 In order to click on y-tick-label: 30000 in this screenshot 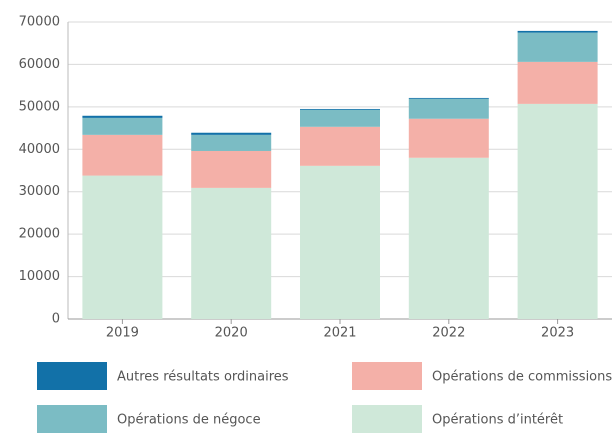, I will do `click(39, 191)`.